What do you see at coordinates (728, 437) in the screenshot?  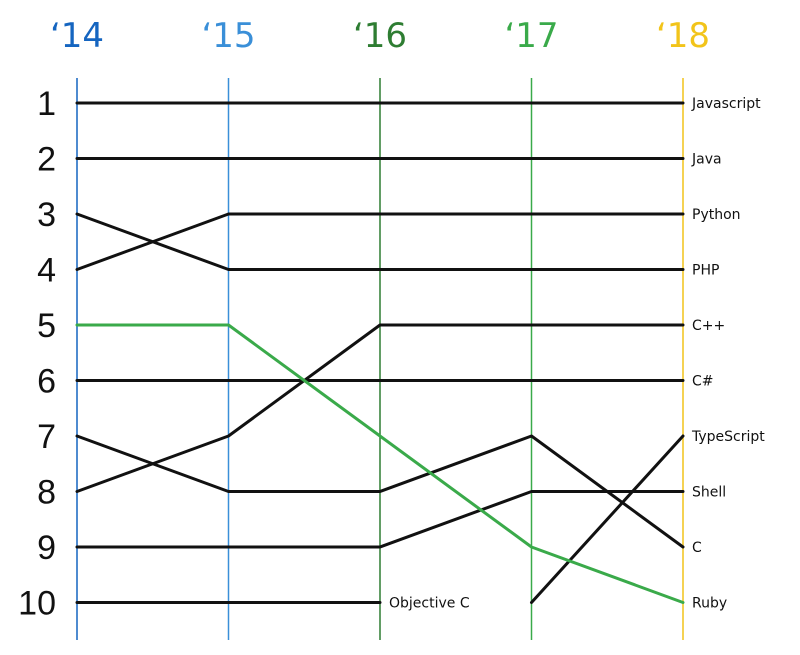 I see `series-label-typescript: TypeScript` at bounding box center [728, 437].